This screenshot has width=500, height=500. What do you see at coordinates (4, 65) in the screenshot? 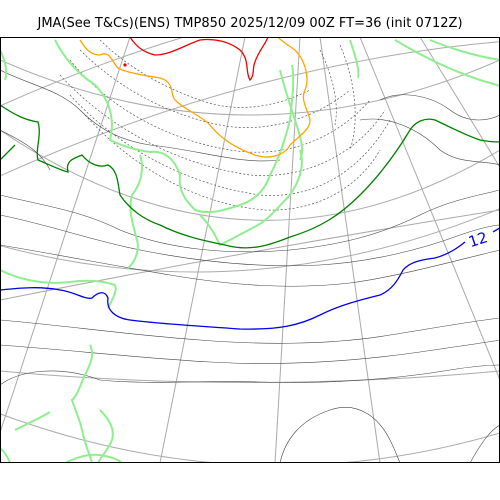
I see `coastline-left` at bounding box center [4, 65].